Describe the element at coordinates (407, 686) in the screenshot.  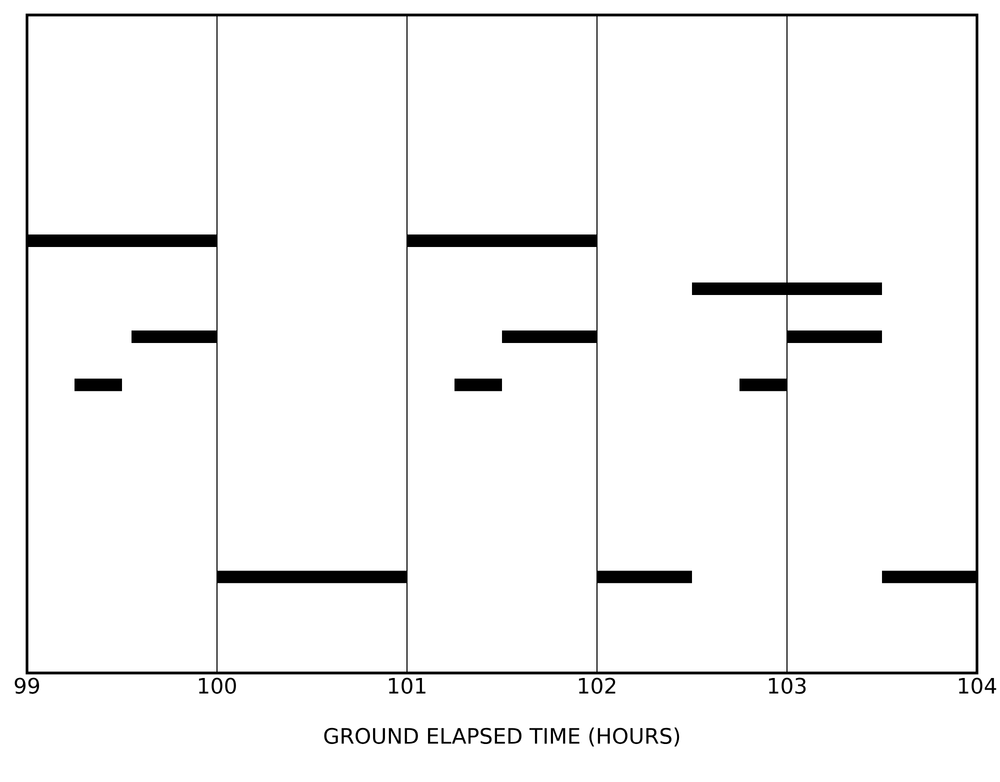
I see `x-tick-label: 101` at that location.